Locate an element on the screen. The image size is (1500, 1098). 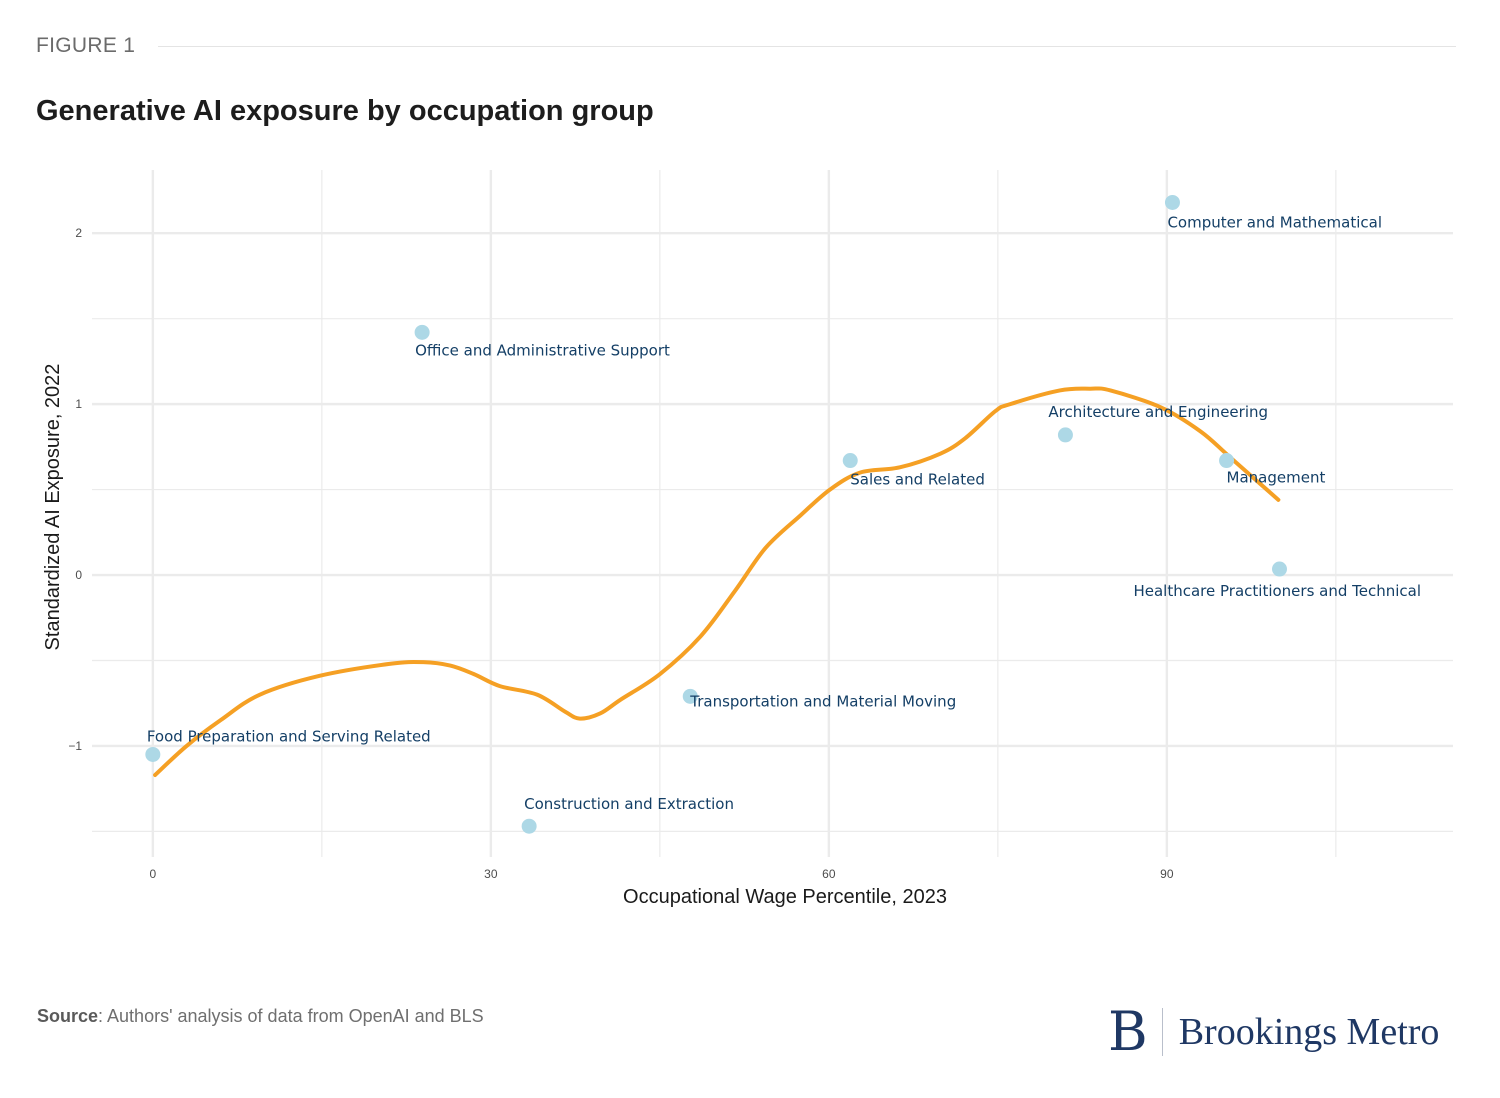
x-tick-label: 60 is located at coordinates (829, 874).